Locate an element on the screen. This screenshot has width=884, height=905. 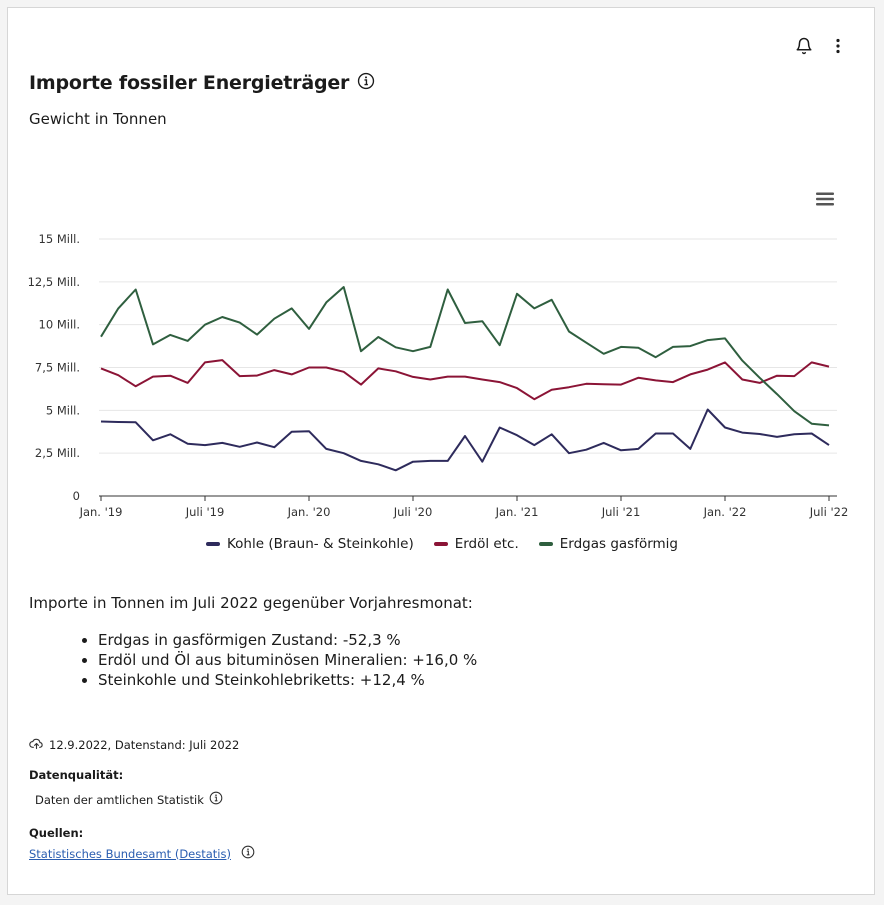
source-link: Statistisches Bundesamt (Destatis) is located at coordinates (130, 853).